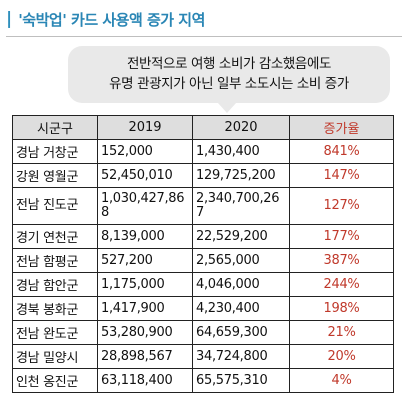  Describe the element at coordinates (229, 84) in the screenshot. I see `callout-line-2: 유명 관광지가 아닌 일부 소도시는 소비 증가` at that location.